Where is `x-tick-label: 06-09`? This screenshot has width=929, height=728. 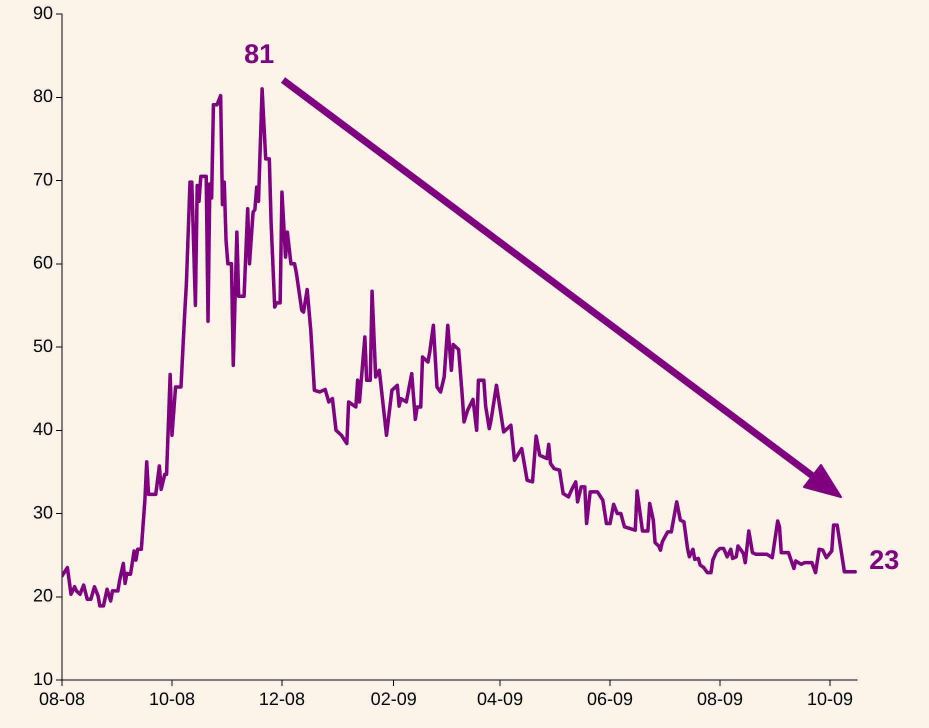
x-tick-label: 06-09 is located at coordinates (610, 698).